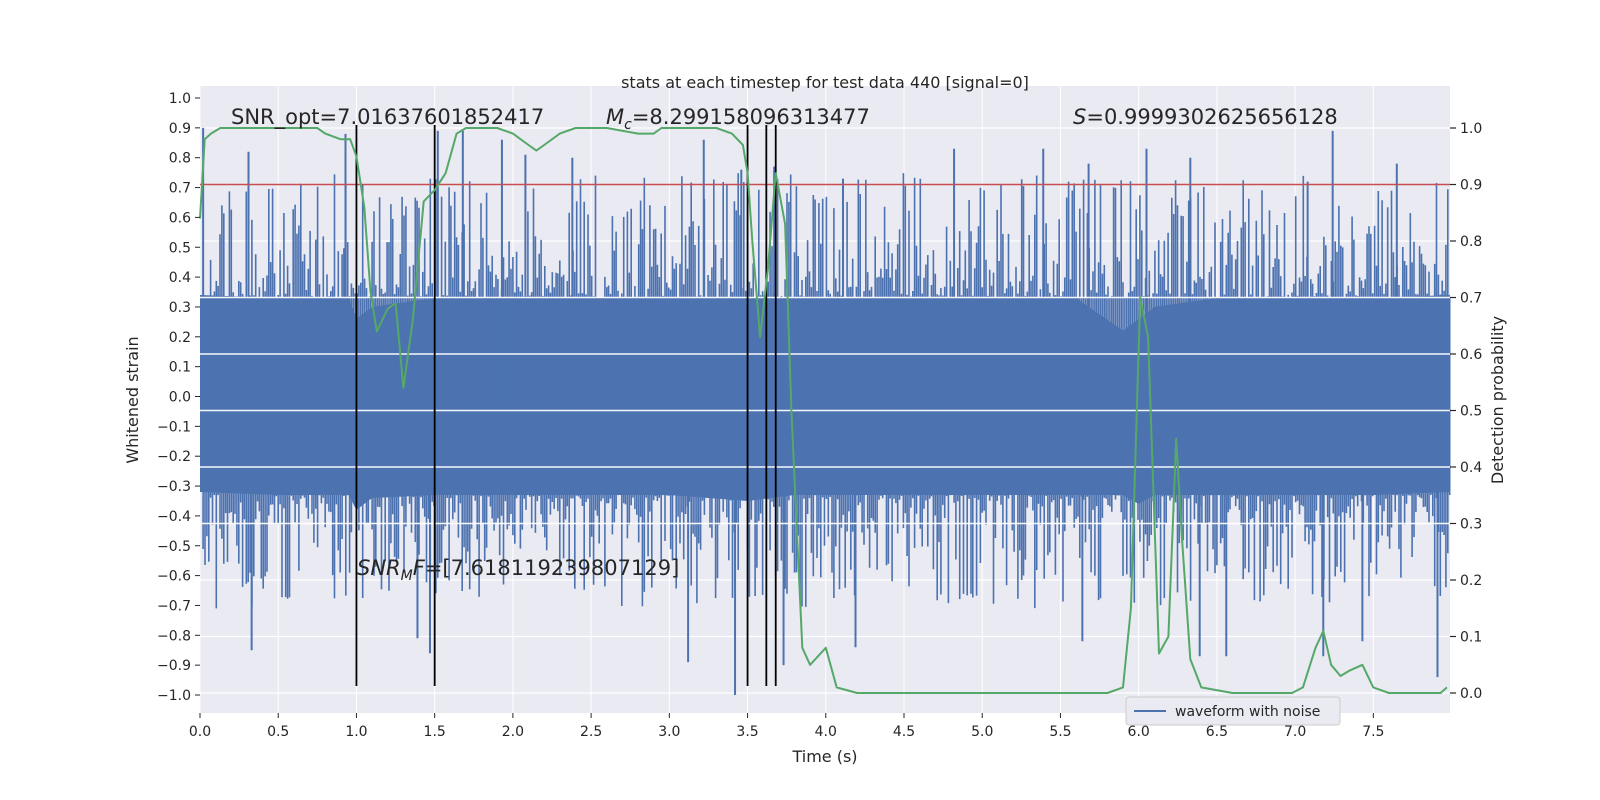  Describe the element at coordinates (1497, 400) in the screenshot. I see `y2-axis-label: Detection probability` at that location.